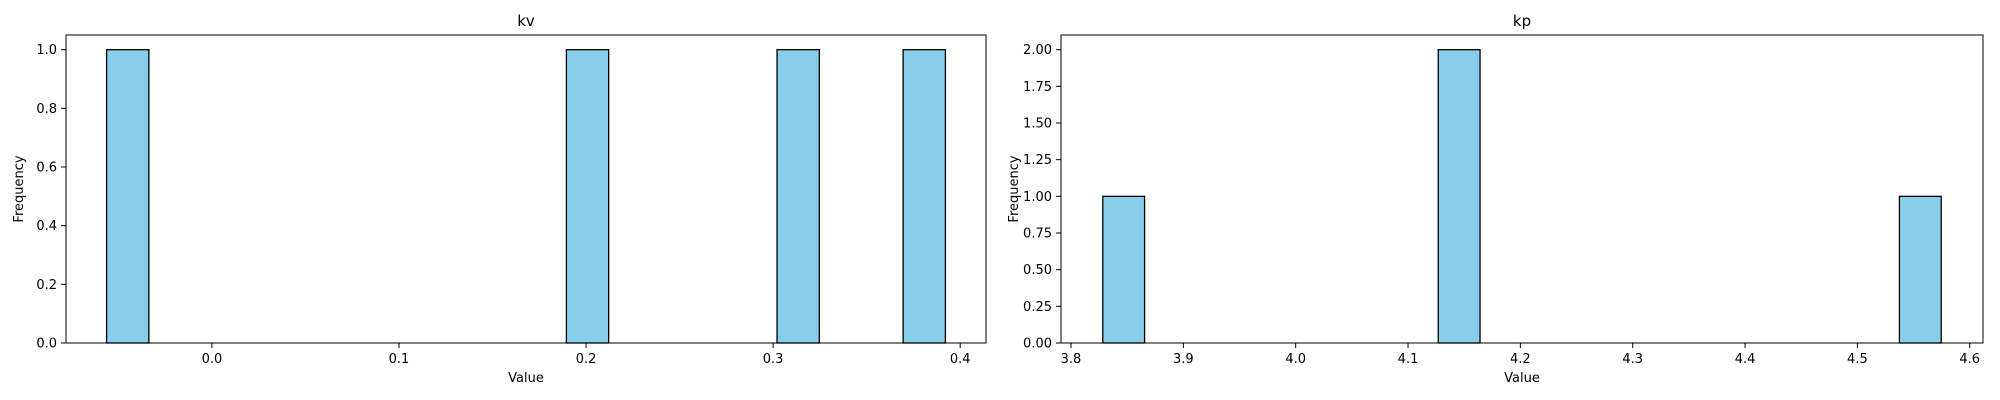 Image resolution: width=2000 pixels, height=400 pixels. What do you see at coordinates (1071, 359) in the screenshot?
I see `x-tick-label: 3.8` at bounding box center [1071, 359].